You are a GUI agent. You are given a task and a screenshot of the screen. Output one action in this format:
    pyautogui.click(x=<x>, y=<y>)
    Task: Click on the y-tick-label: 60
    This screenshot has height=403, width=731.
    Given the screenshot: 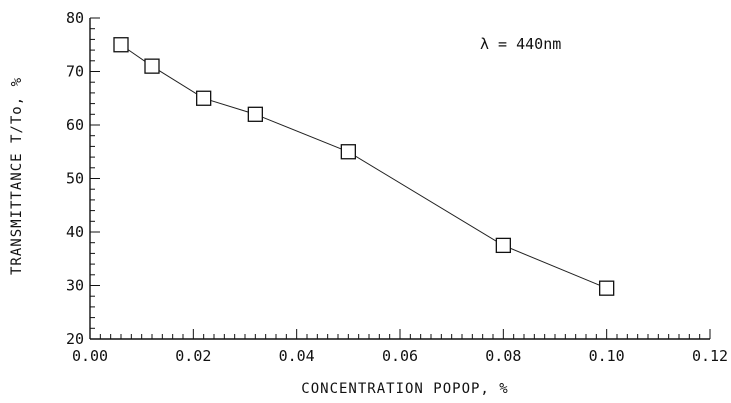 What is the action you would take?
    pyautogui.click(x=75, y=125)
    